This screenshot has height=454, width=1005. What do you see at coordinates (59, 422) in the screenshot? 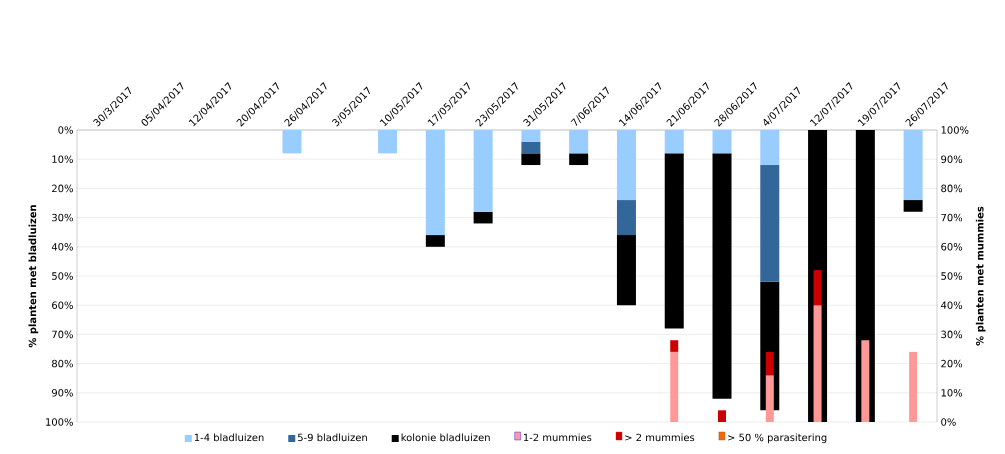
I see `y-tick-label: 100%` at bounding box center [59, 422].